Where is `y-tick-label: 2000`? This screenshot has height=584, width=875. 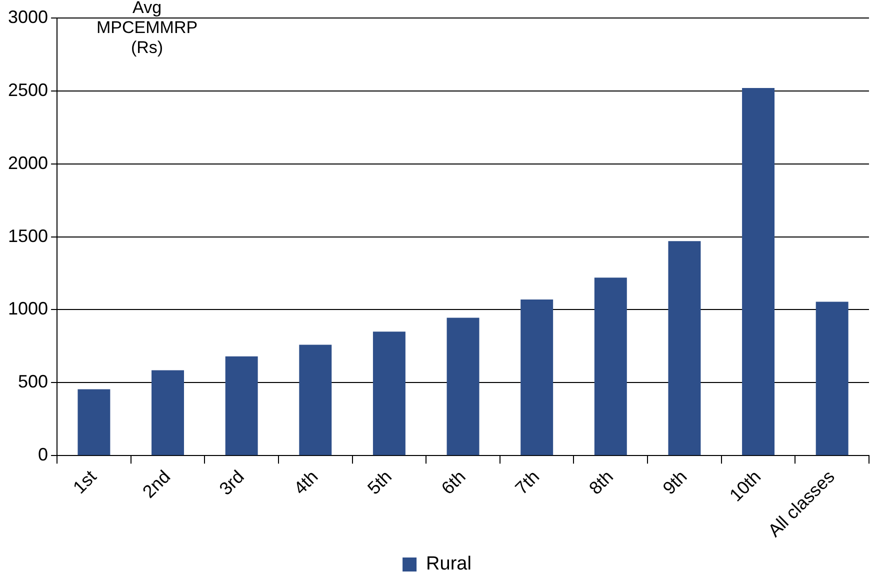
y-tick-label: 2000 is located at coordinates (28, 162).